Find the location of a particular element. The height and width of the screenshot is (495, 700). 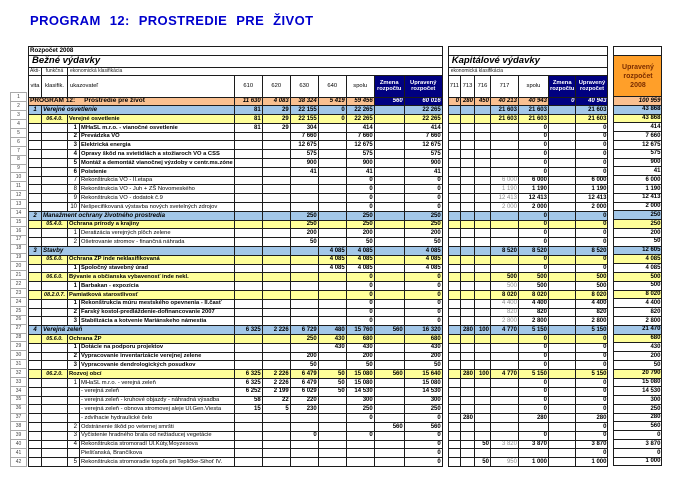

col-header-spolu: spolu is located at coordinates (360, 86).